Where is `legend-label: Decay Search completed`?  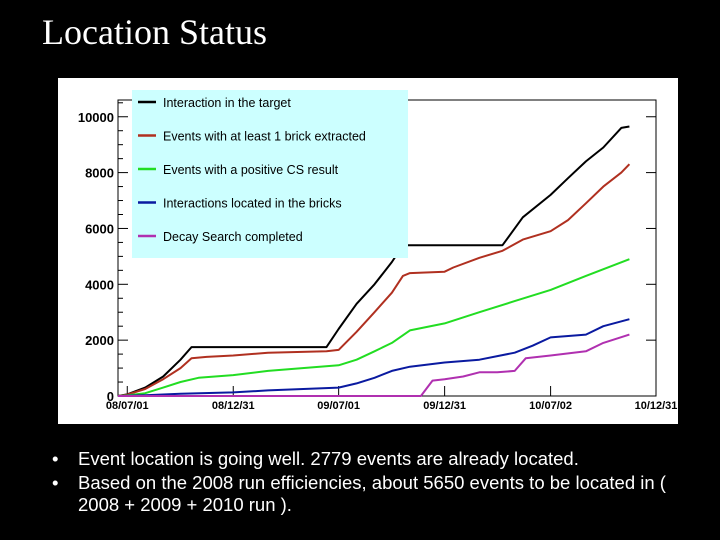 legend-label: Decay Search completed is located at coordinates (233, 237).